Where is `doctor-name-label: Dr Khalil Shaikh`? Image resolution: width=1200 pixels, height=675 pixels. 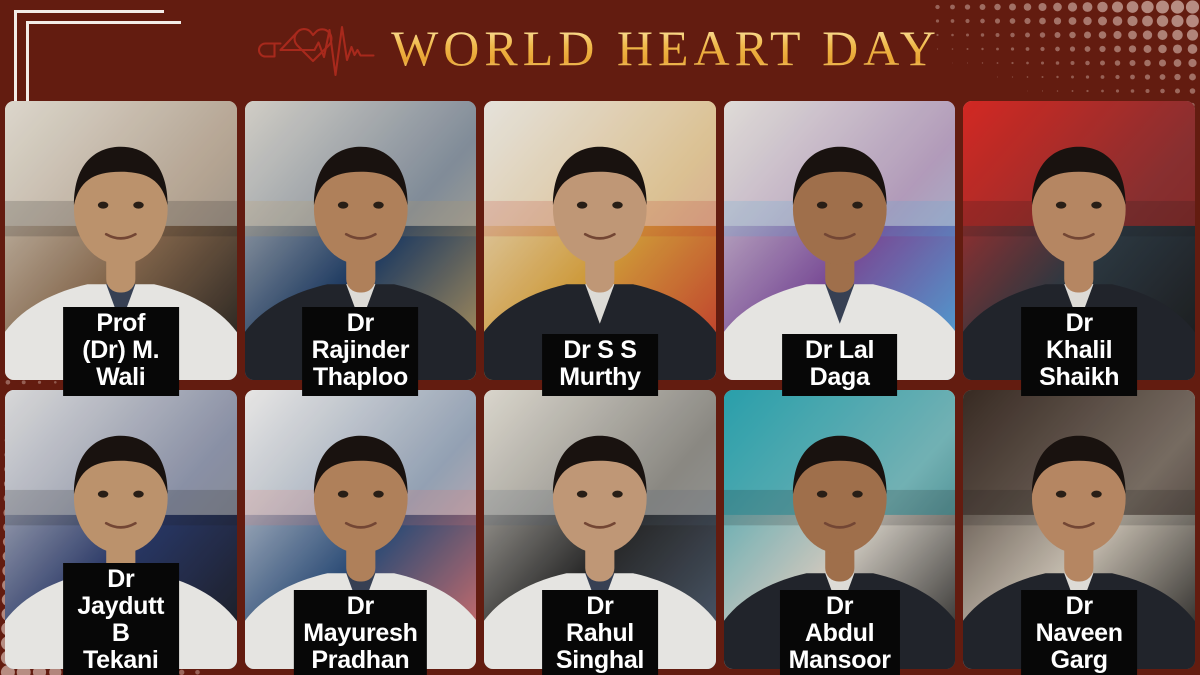 doctor-name-label: Dr Khalil Shaikh is located at coordinates (1079, 351).